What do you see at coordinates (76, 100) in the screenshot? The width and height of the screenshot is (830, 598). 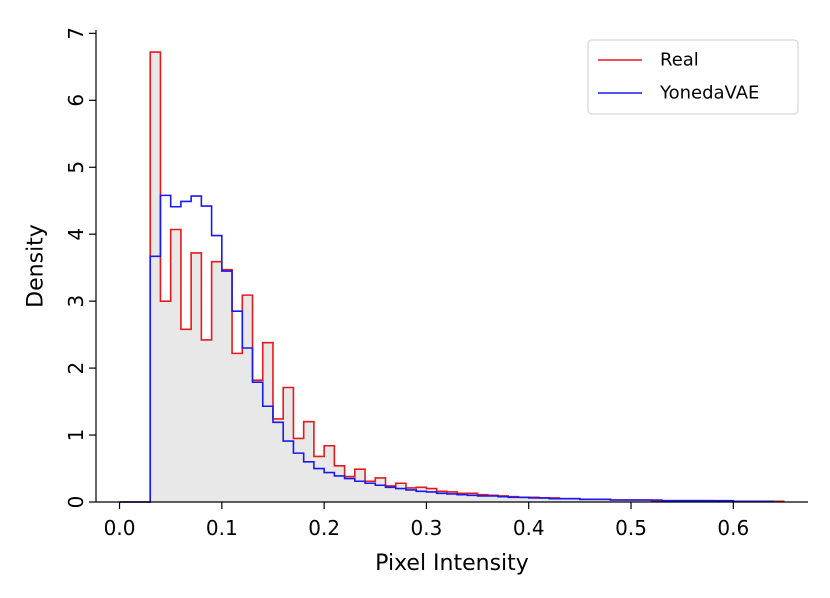 I see `y-tick-label: 6` at bounding box center [76, 100].